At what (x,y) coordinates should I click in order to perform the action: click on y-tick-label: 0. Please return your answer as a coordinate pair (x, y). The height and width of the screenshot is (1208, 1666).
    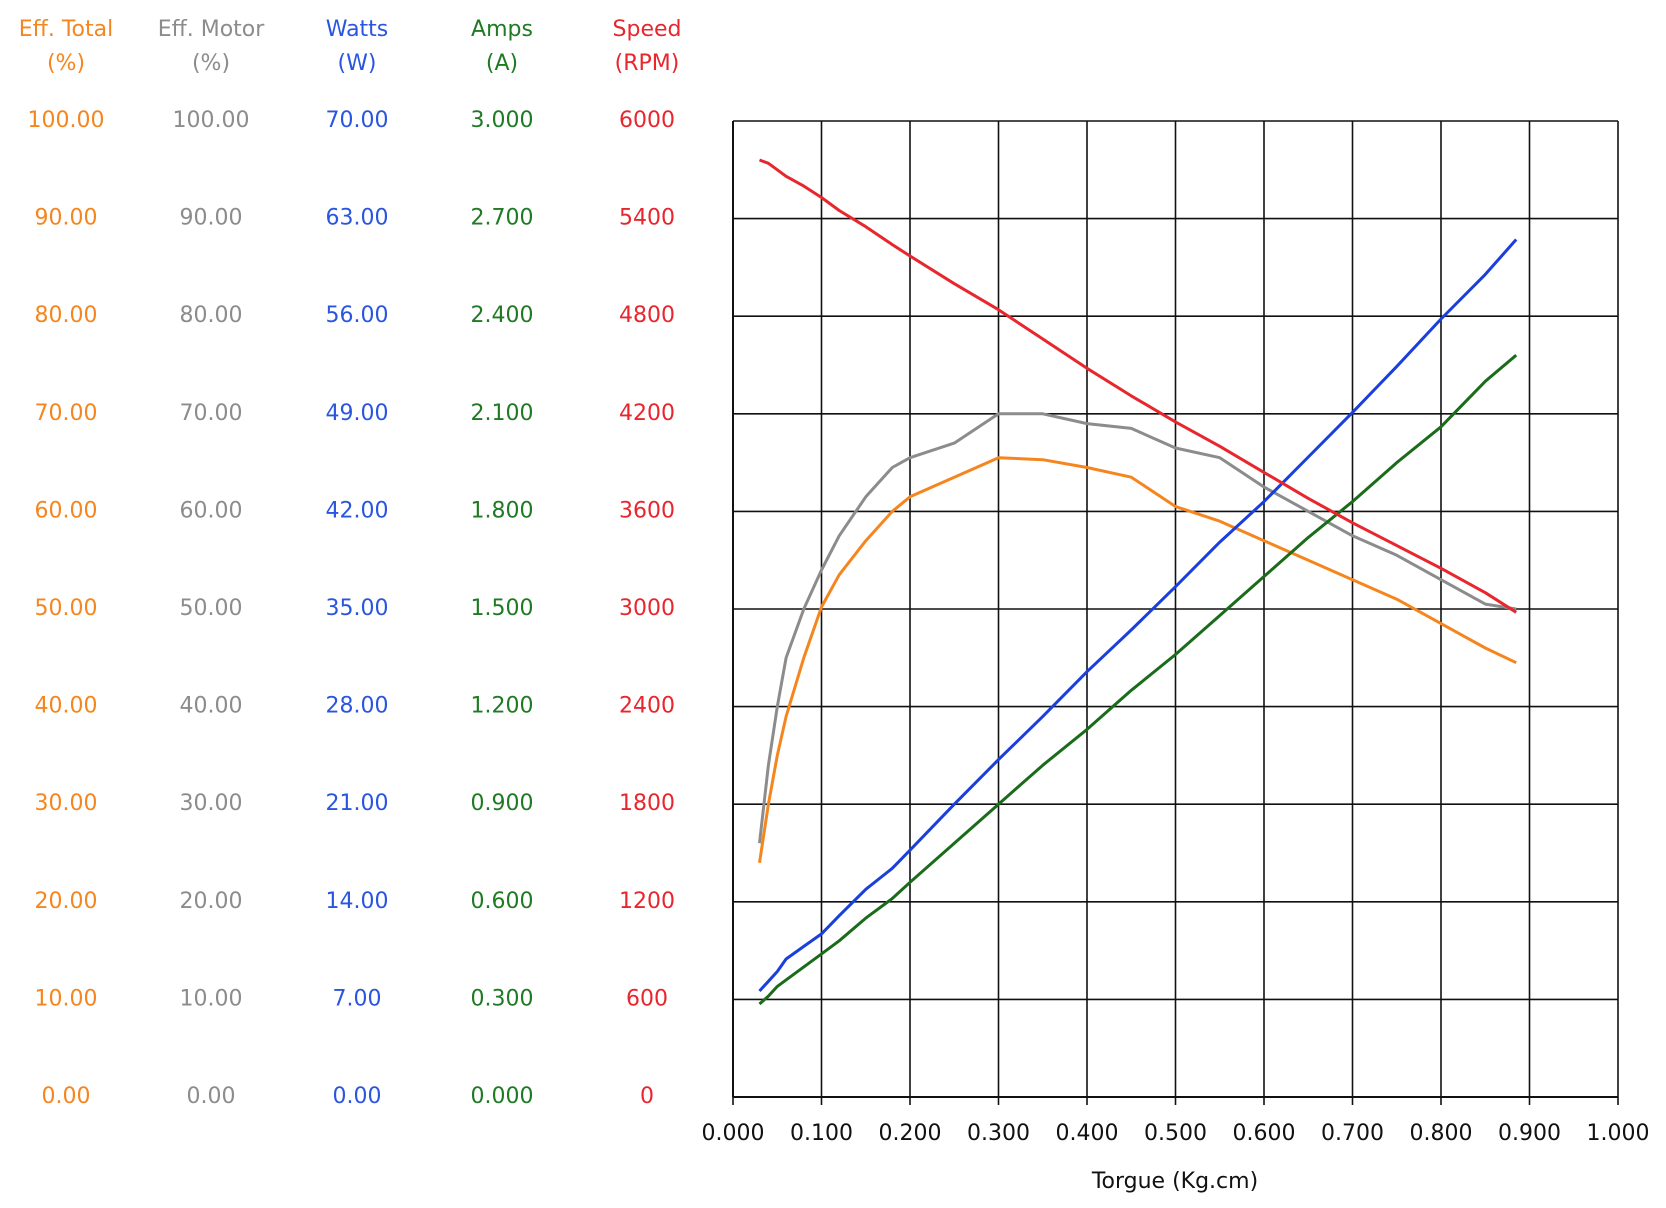
    Looking at the image, I should click on (647, 1096).